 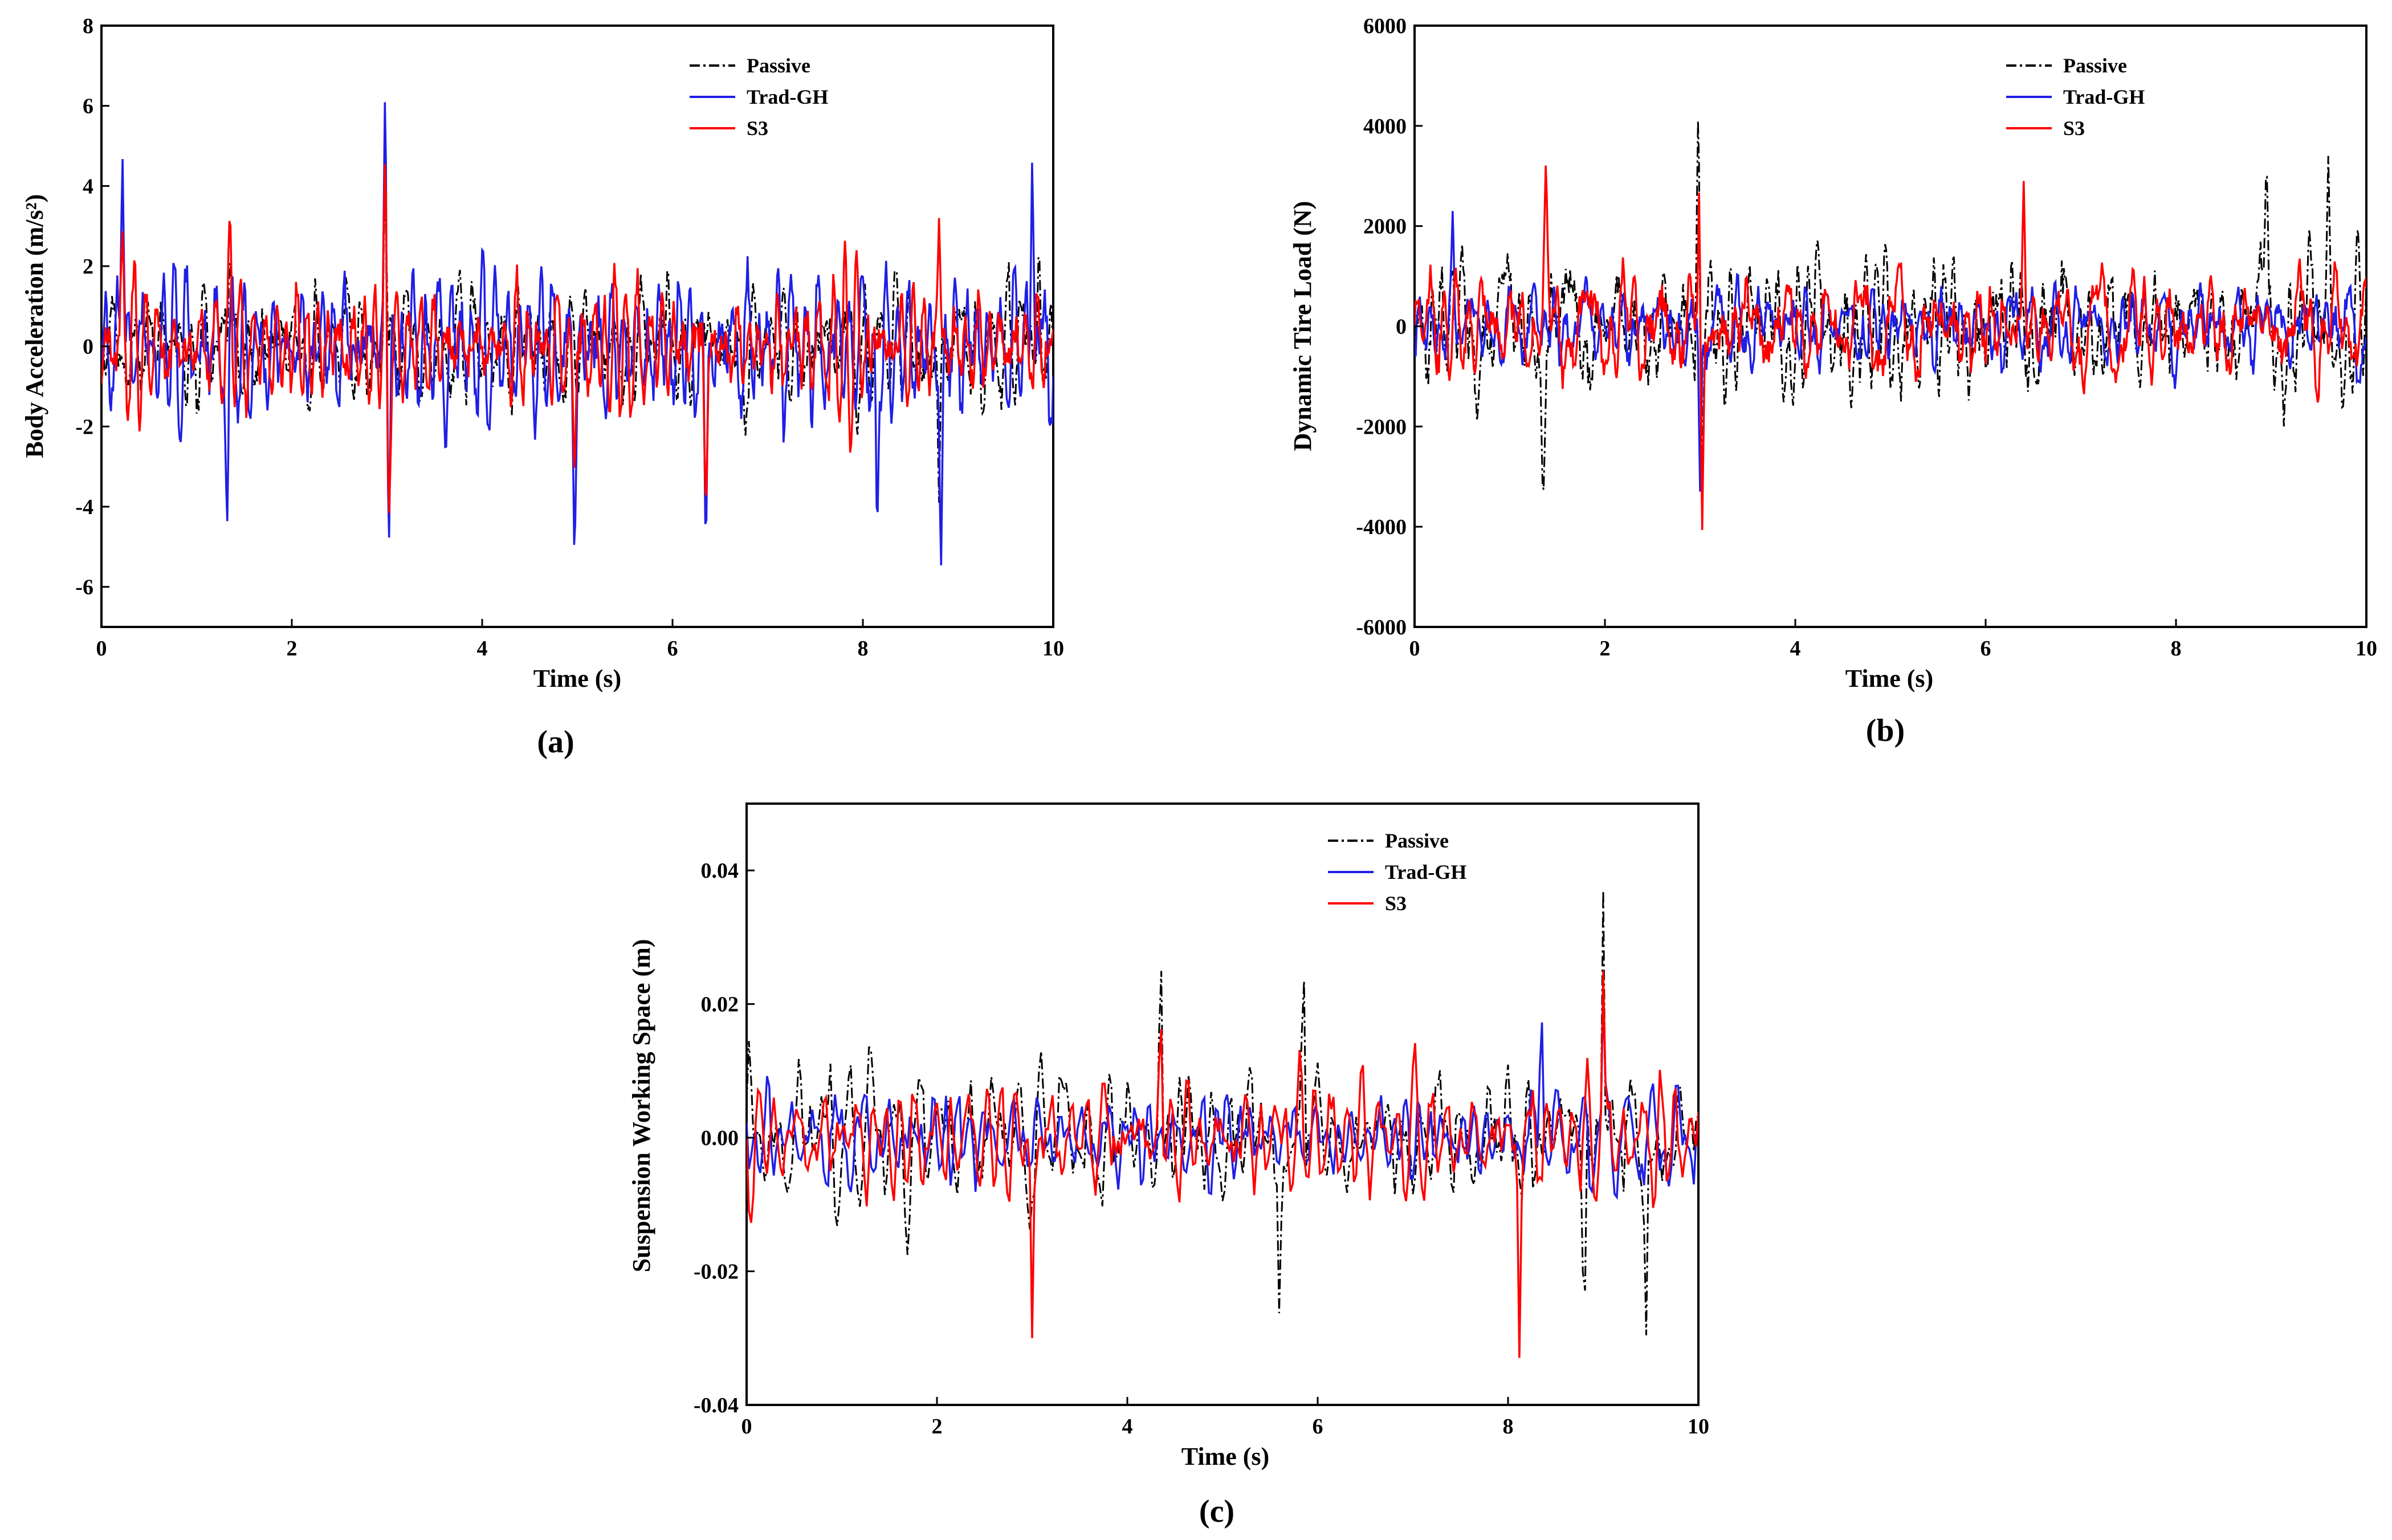 What do you see at coordinates (746, 1427) in the screenshot?
I see `xtick-label-c-0: 0` at bounding box center [746, 1427].